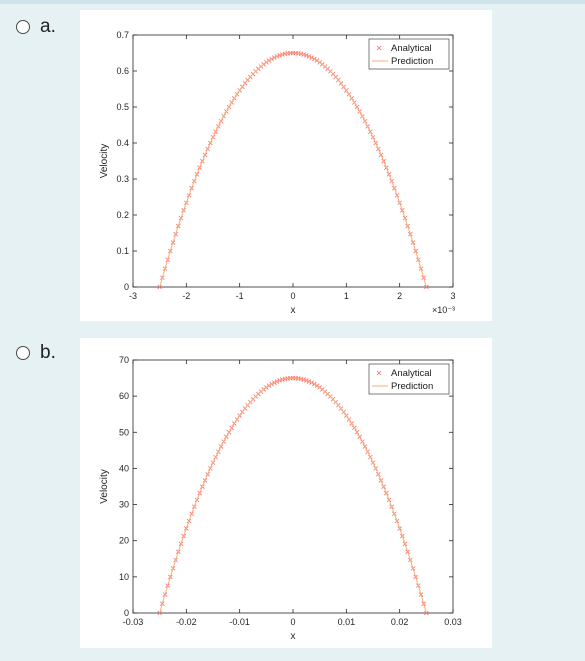  What do you see at coordinates (124, 396) in the screenshot?
I see `y-tick-label: 60` at bounding box center [124, 396].